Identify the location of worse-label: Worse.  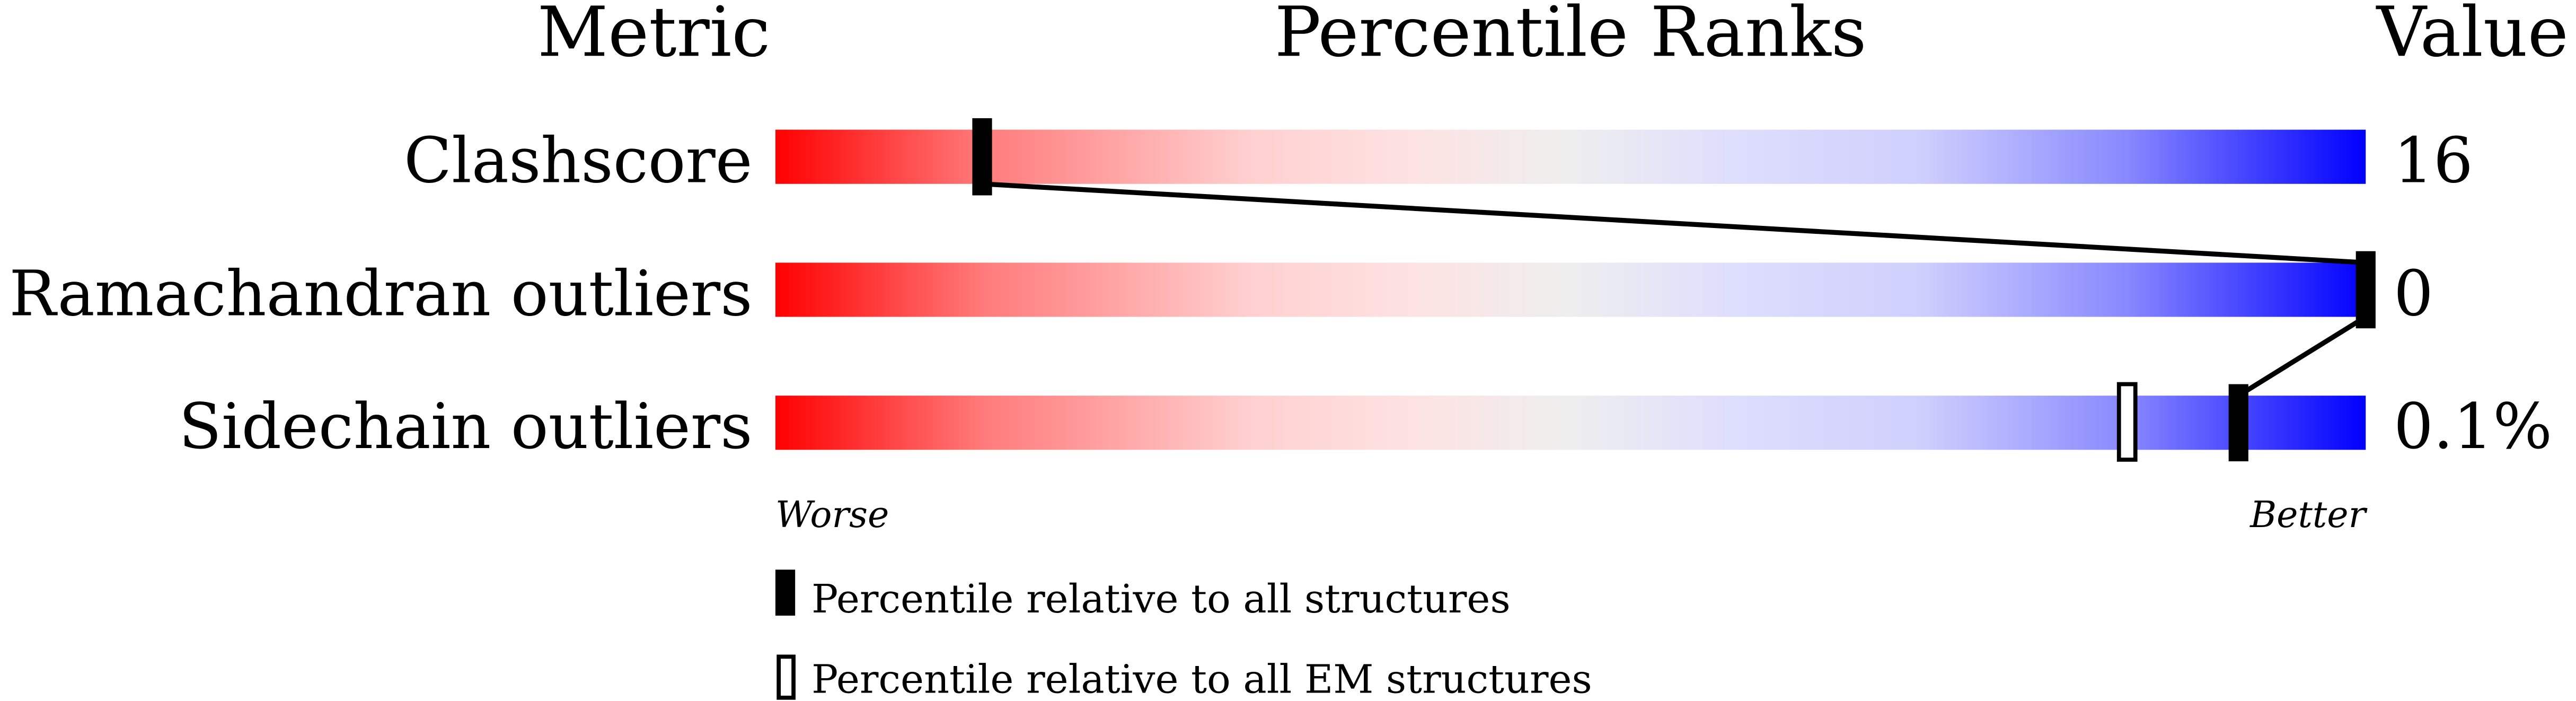
(832, 515).